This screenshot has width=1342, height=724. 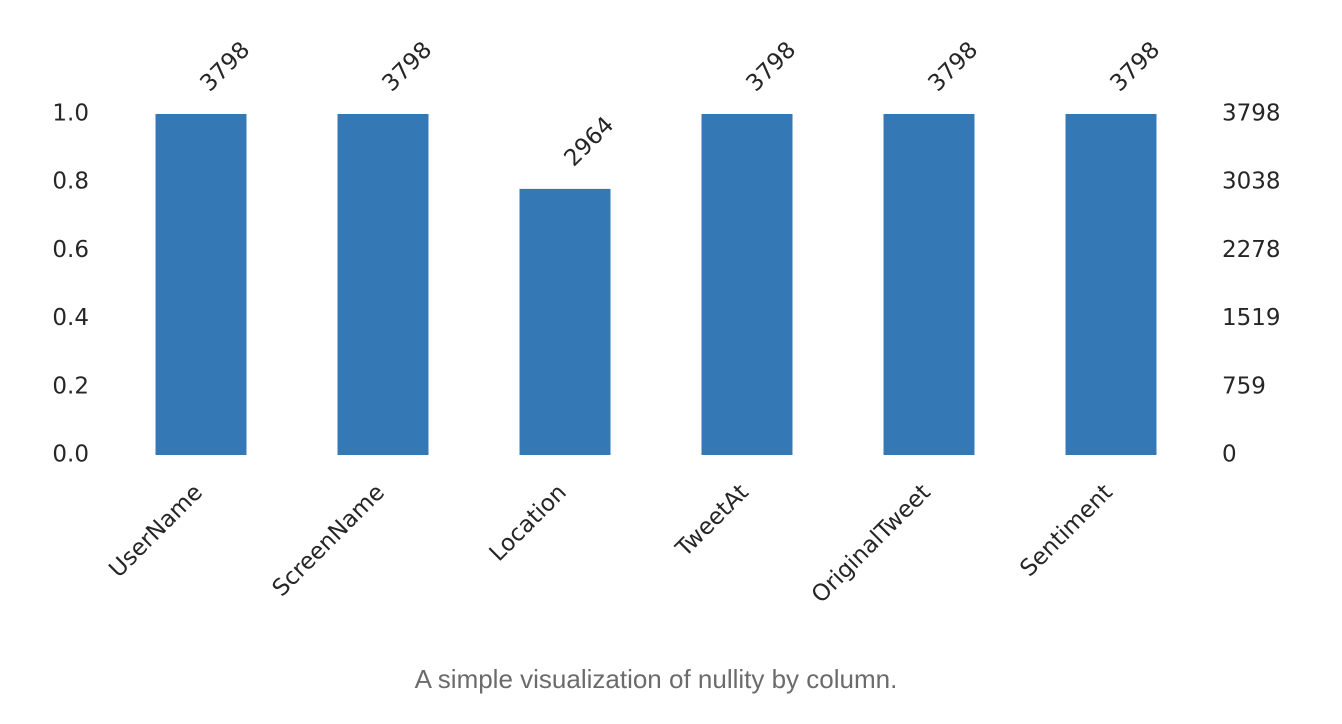 I want to click on left-tick-label: 0.4, so click(x=70, y=318).